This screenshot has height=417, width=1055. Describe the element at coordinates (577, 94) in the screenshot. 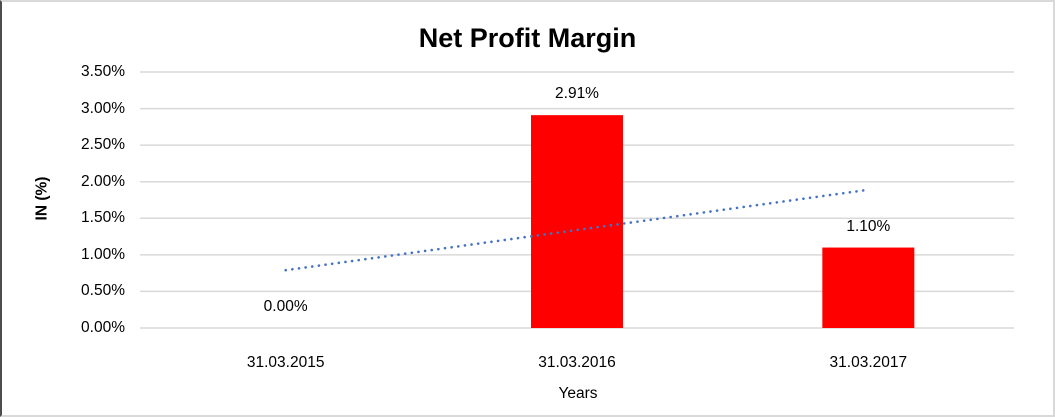

I see `bar-data-label: 2.91%` at that location.